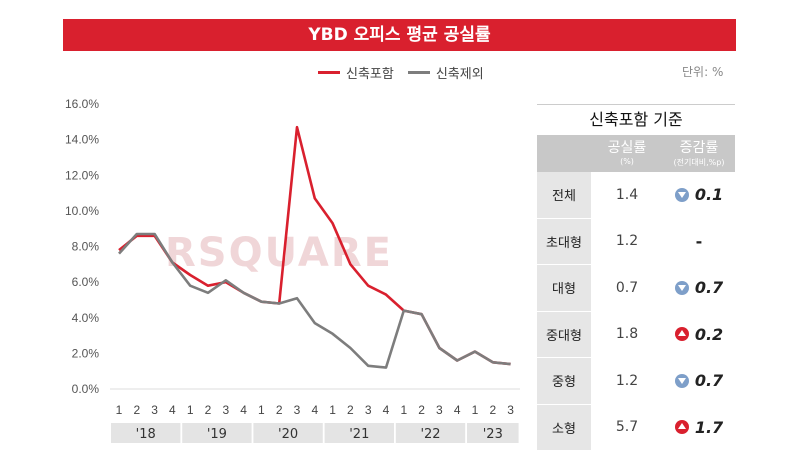 The image size is (800, 471). I want to click on year-label: '20, so click(288, 434).